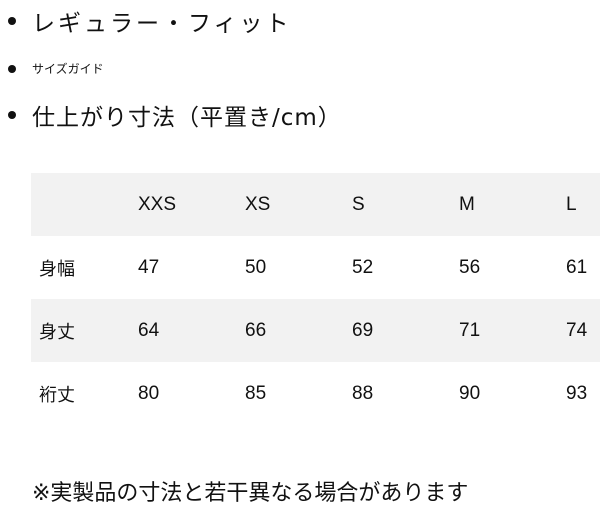 Image resolution: width=600 pixels, height=507 pixels. Describe the element at coordinates (149, 267) in the screenshot. I see `cell: 47` at that location.